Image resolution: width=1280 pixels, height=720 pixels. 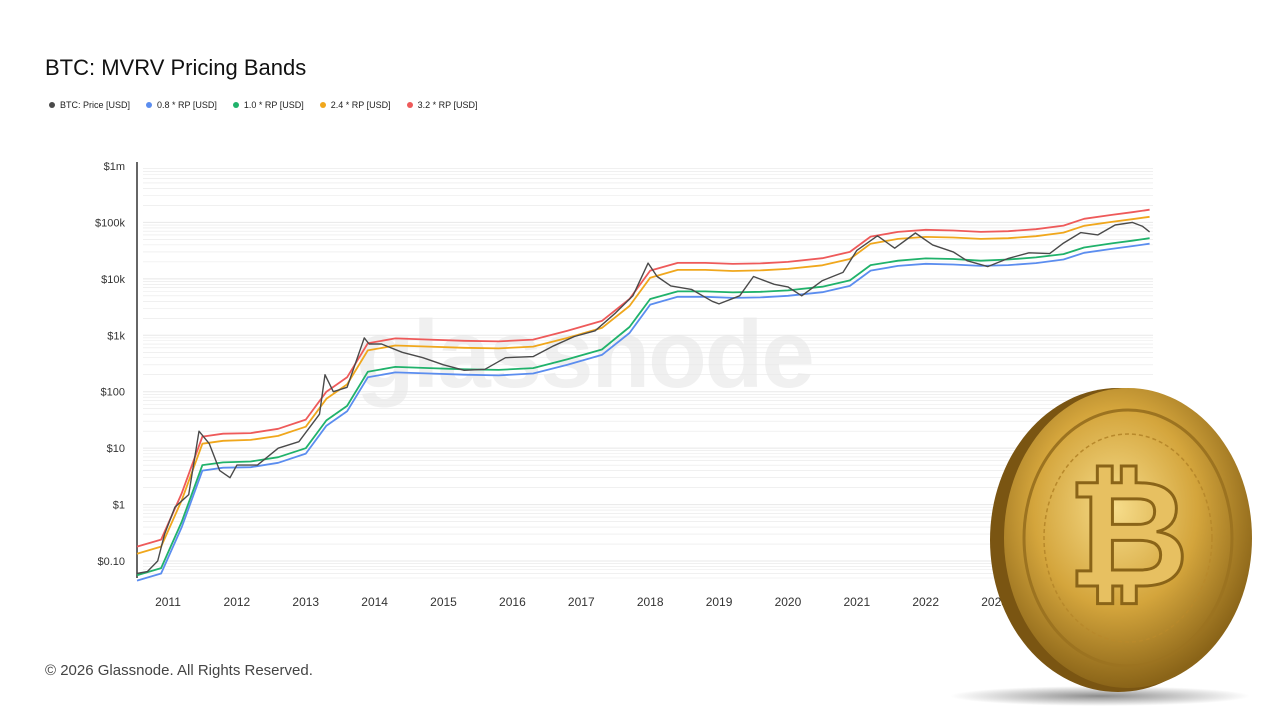 I want to click on y-tick-label: $100k, so click(x=110, y=223).